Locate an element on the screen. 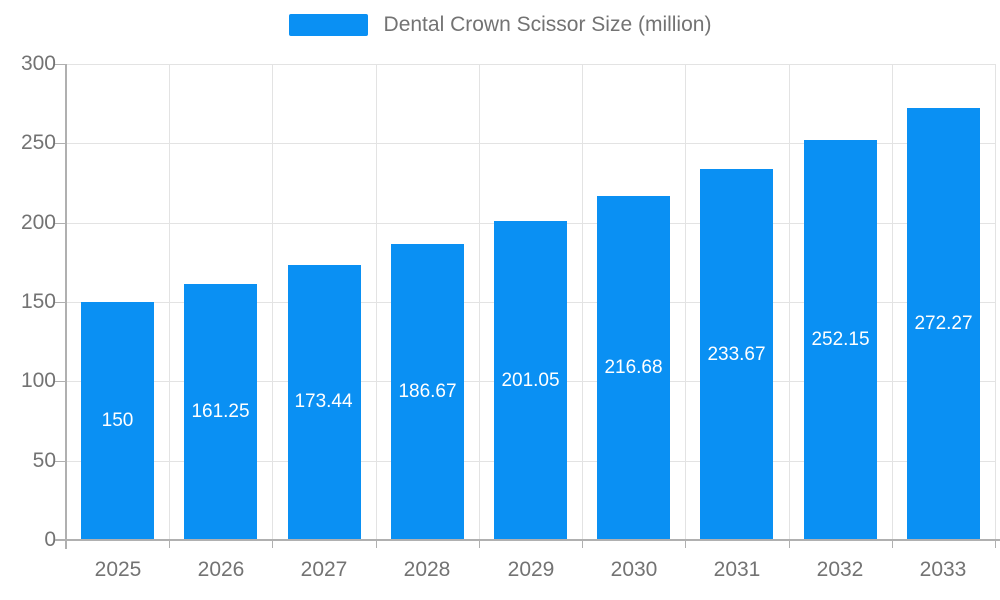 The width and height of the screenshot is (1000, 600). x-axis-tick-label: 2032 is located at coordinates (840, 569).